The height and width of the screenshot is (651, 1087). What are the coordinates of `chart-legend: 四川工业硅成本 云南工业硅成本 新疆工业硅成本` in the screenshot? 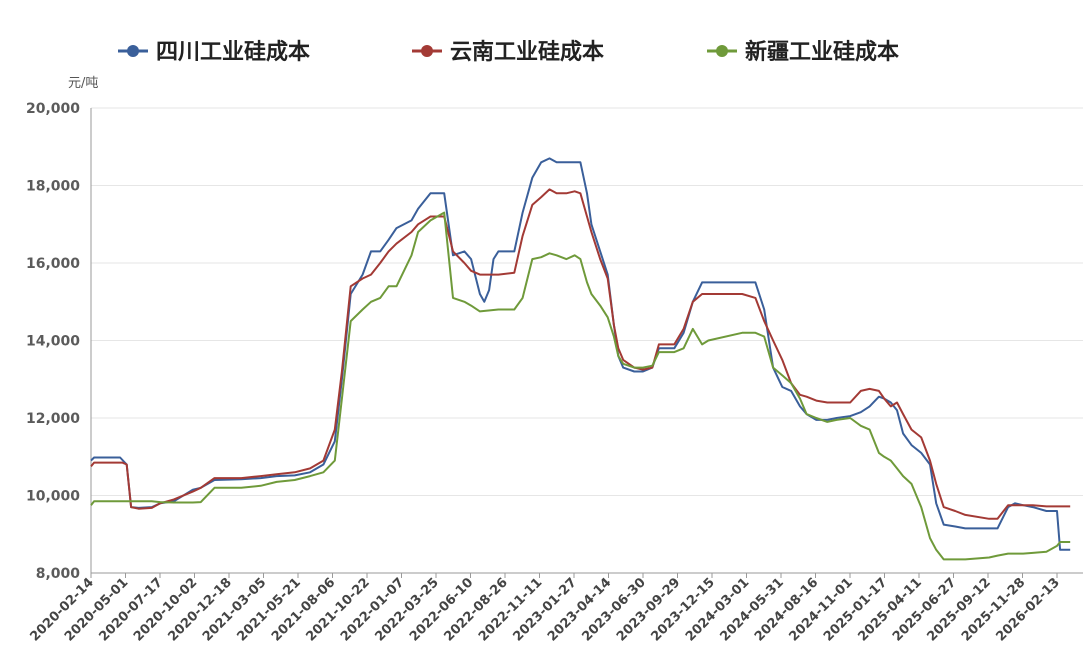 It's located at (508, 52).